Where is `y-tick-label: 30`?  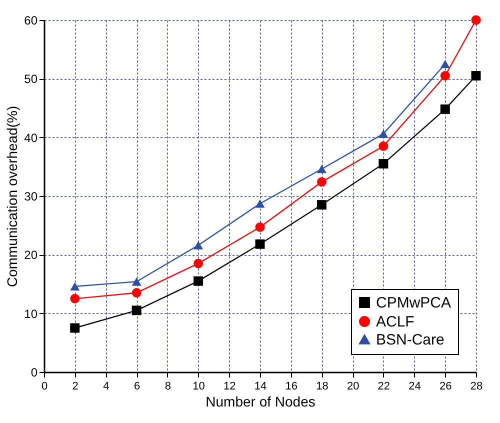
y-tick-label: 30 is located at coordinates (31, 197).